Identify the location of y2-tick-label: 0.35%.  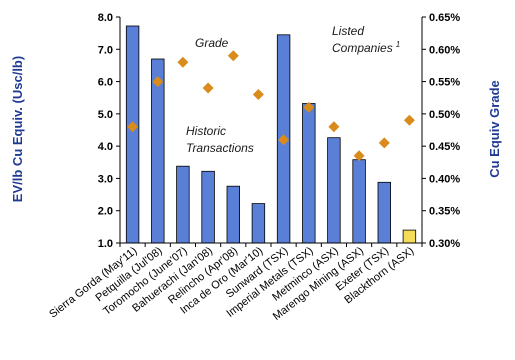
(444, 212).